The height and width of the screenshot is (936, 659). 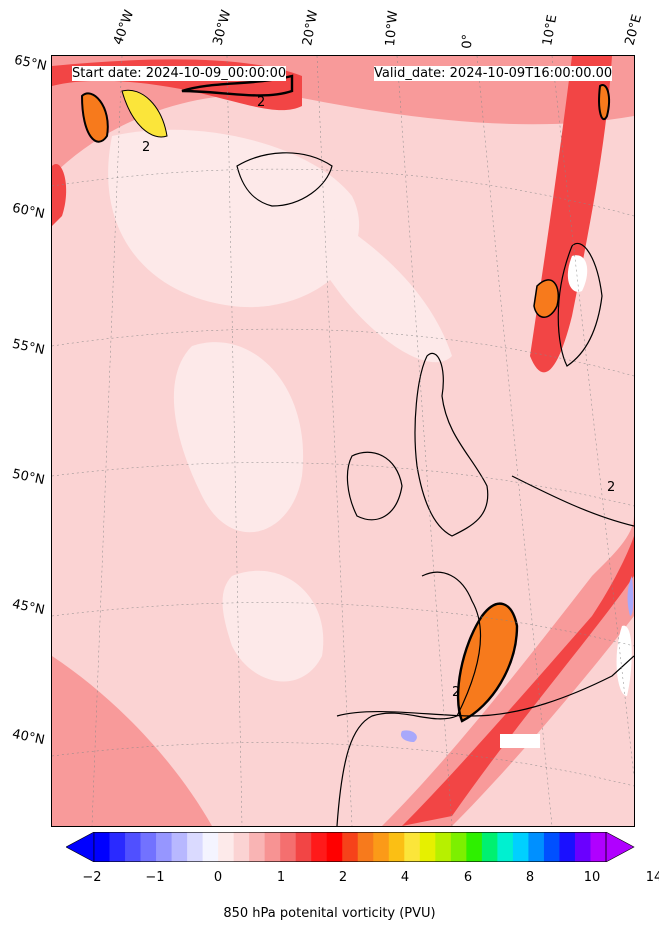 I want to click on colorbar-label: 850 hPa potenital vorticity (PVU), so click(x=329, y=913).